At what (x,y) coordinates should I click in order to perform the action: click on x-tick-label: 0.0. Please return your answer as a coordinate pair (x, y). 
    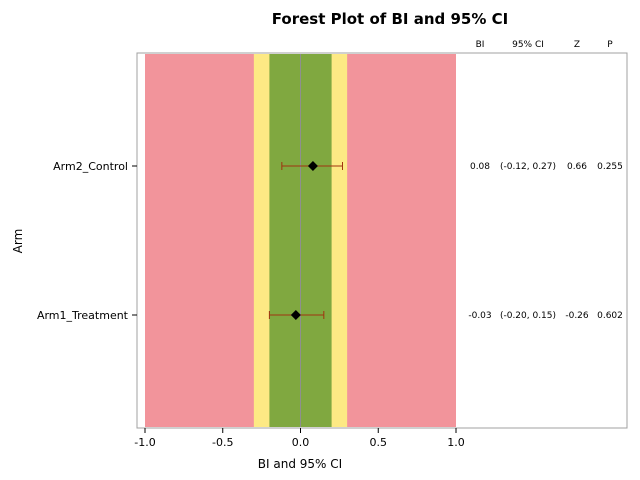
    Looking at the image, I should click on (301, 442).